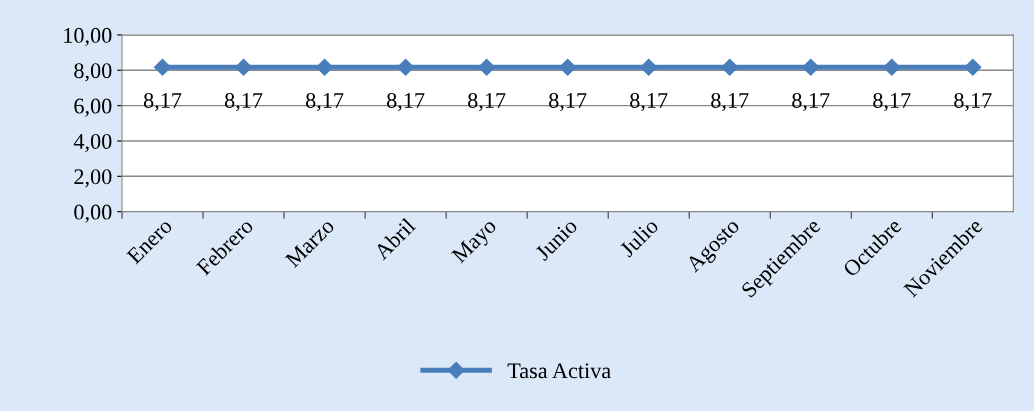  Describe the element at coordinates (93, 178) in the screenshot. I see `y-tick-label: 2,00` at that location.